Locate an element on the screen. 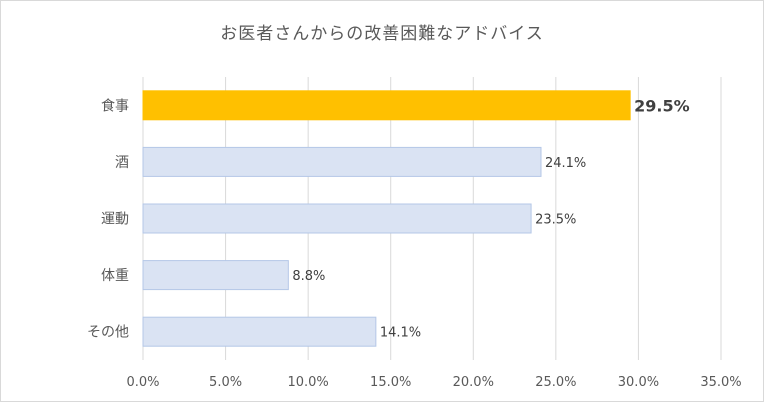 The height and width of the screenshot is (402, 764). x-tick-label: 10.0% is located at coordinates (307, 382).